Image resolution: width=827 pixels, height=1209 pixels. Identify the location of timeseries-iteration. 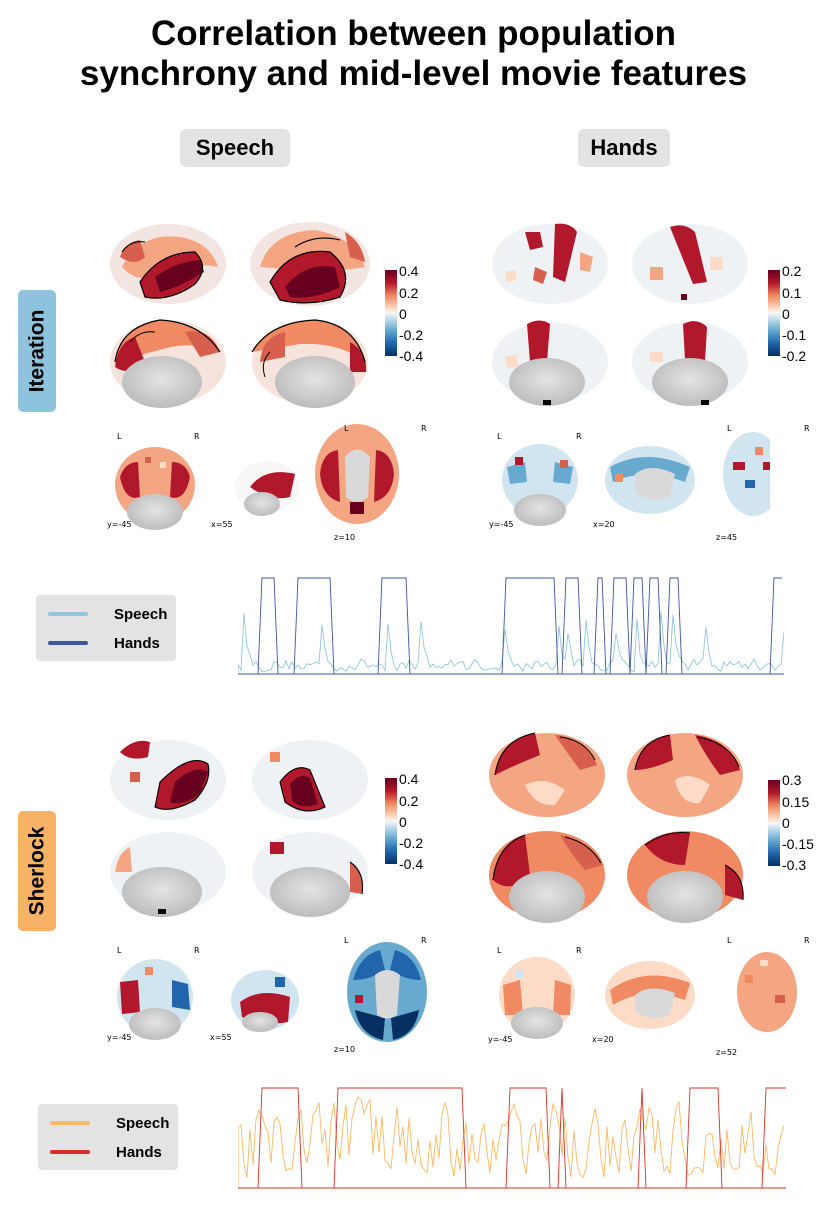
(511, 626).